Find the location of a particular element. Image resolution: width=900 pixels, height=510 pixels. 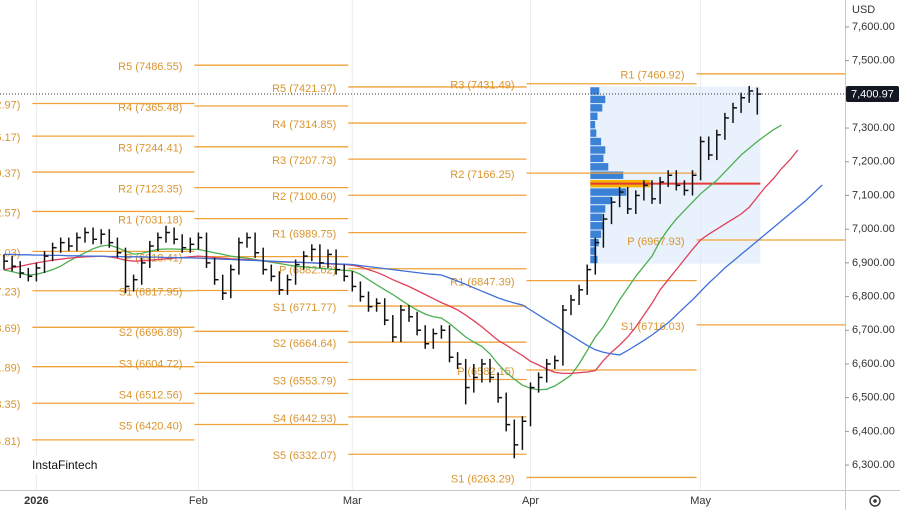

x-tick-label: Mar is located at coordinates (352, 501).